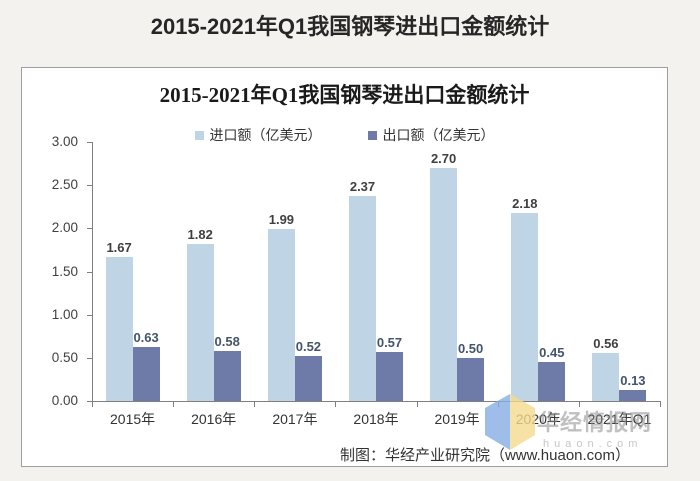 Image resolution: width=700 pixels, height=481 pixels. What do you see at coordinates (538, 419) in the screenshot?
I see `x-axis-label-2020年: 2020年` at bounding box center [538, 419].